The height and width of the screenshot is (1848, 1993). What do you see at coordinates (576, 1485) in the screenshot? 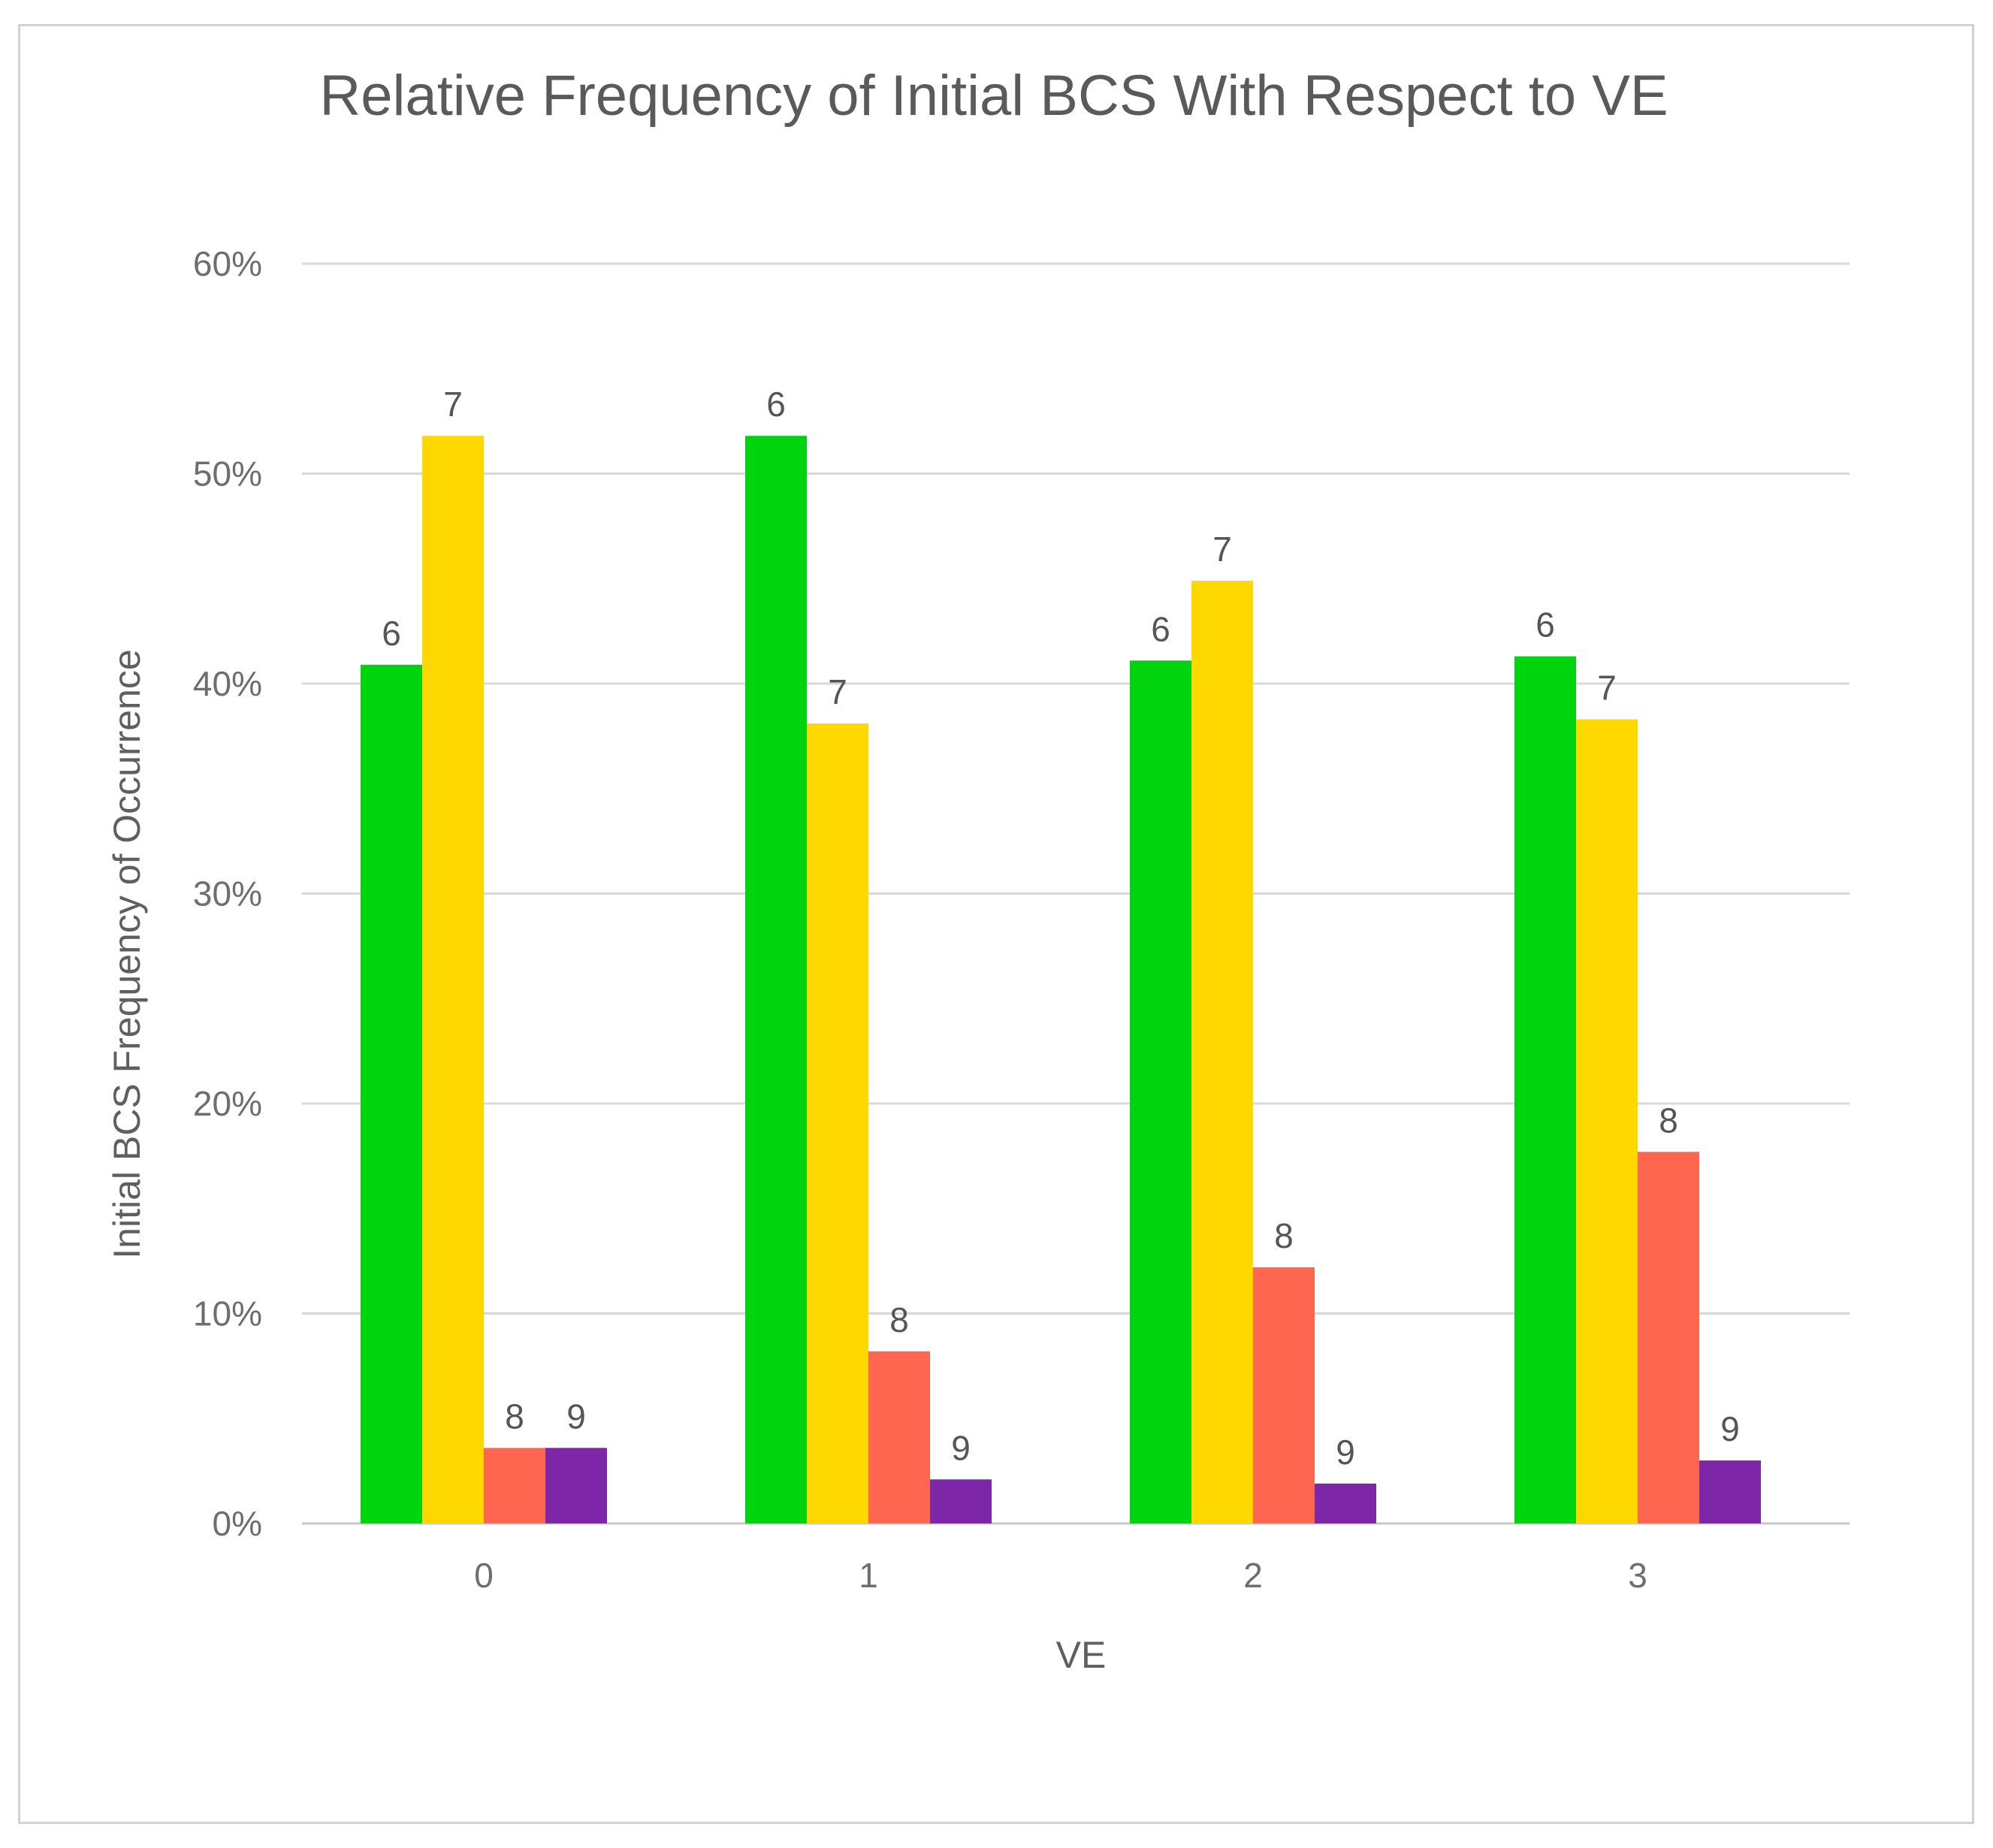
I see `bar-ve0-bcs9` at bounding box center [576, 1485].